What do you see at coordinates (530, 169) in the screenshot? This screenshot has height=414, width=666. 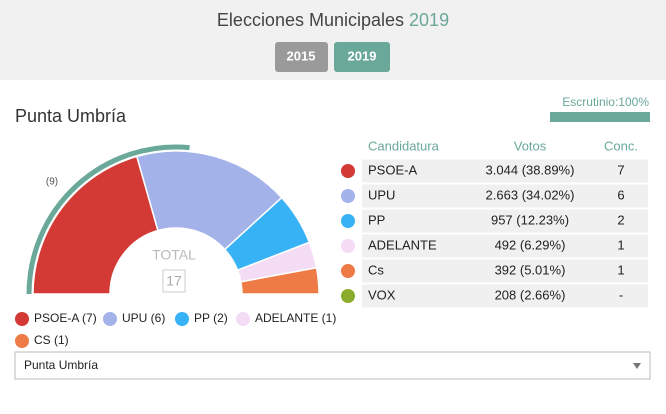 I see `table-cell: 3.044 (38.89%)` at bounding box center [530, 169].